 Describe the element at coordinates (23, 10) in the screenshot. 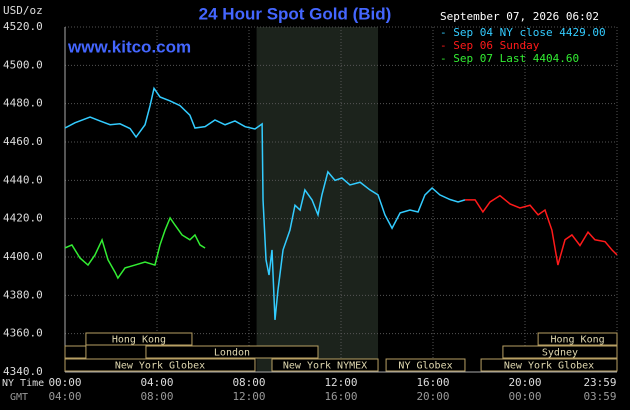

I see `y-axis-label: USD/oz` at that location.